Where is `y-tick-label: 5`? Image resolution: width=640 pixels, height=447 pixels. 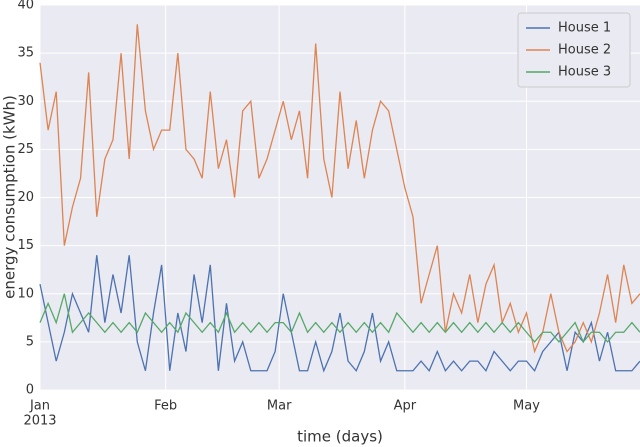 y-tick-label: 5 is located at coordinates (30, 341).